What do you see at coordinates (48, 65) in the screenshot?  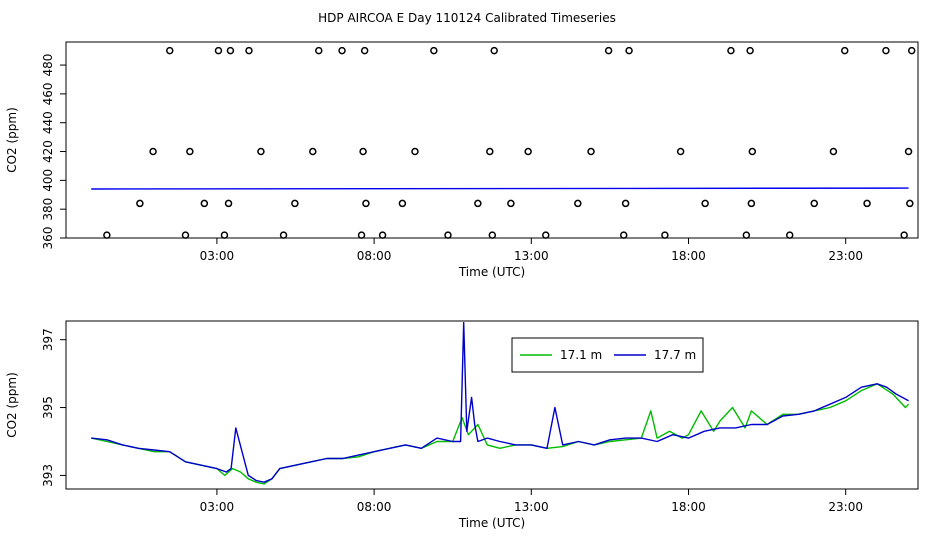 I see `y-tick-label: 480` at bounding box center [48, 65].